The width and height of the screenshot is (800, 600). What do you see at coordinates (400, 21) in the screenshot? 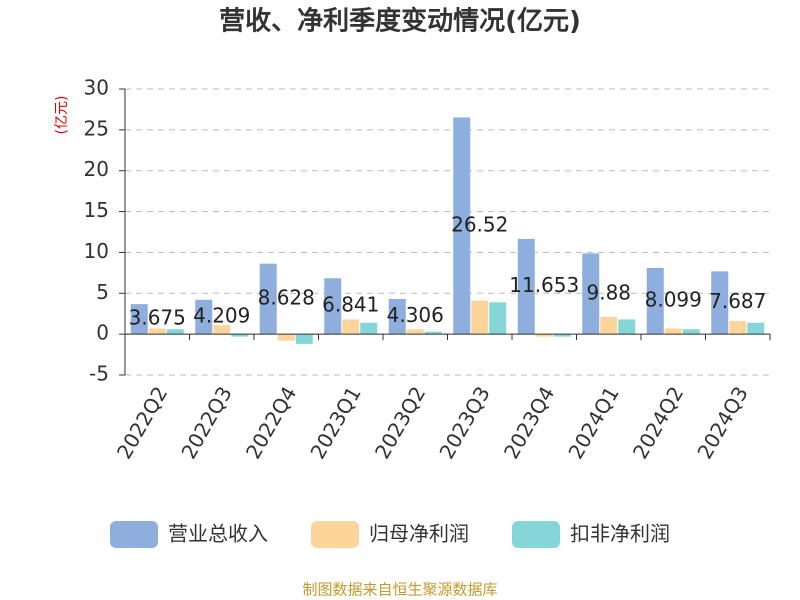
I see `chart-title: 营收、净利季度变动情况(亿元)` at bounding box center [400, 21].